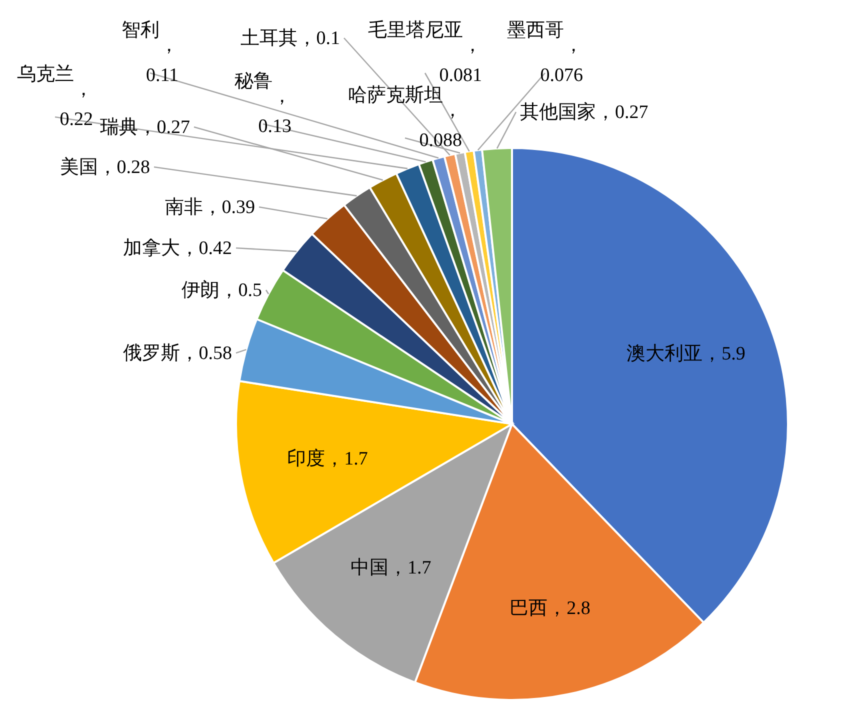 The width and height of the screenshot is (866, 708). Describe the element at coordinates (569, 608) in the screenshot. I see `data-label: ，2.8` at that location.